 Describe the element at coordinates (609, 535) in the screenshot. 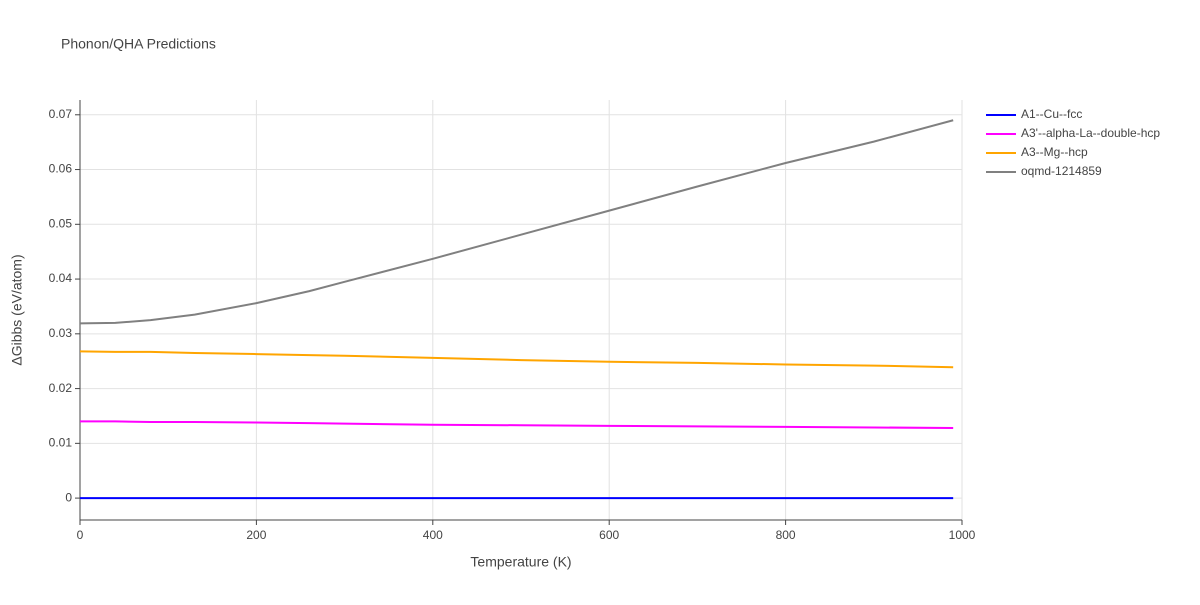

I see `x-tick-label: 600` at that location.